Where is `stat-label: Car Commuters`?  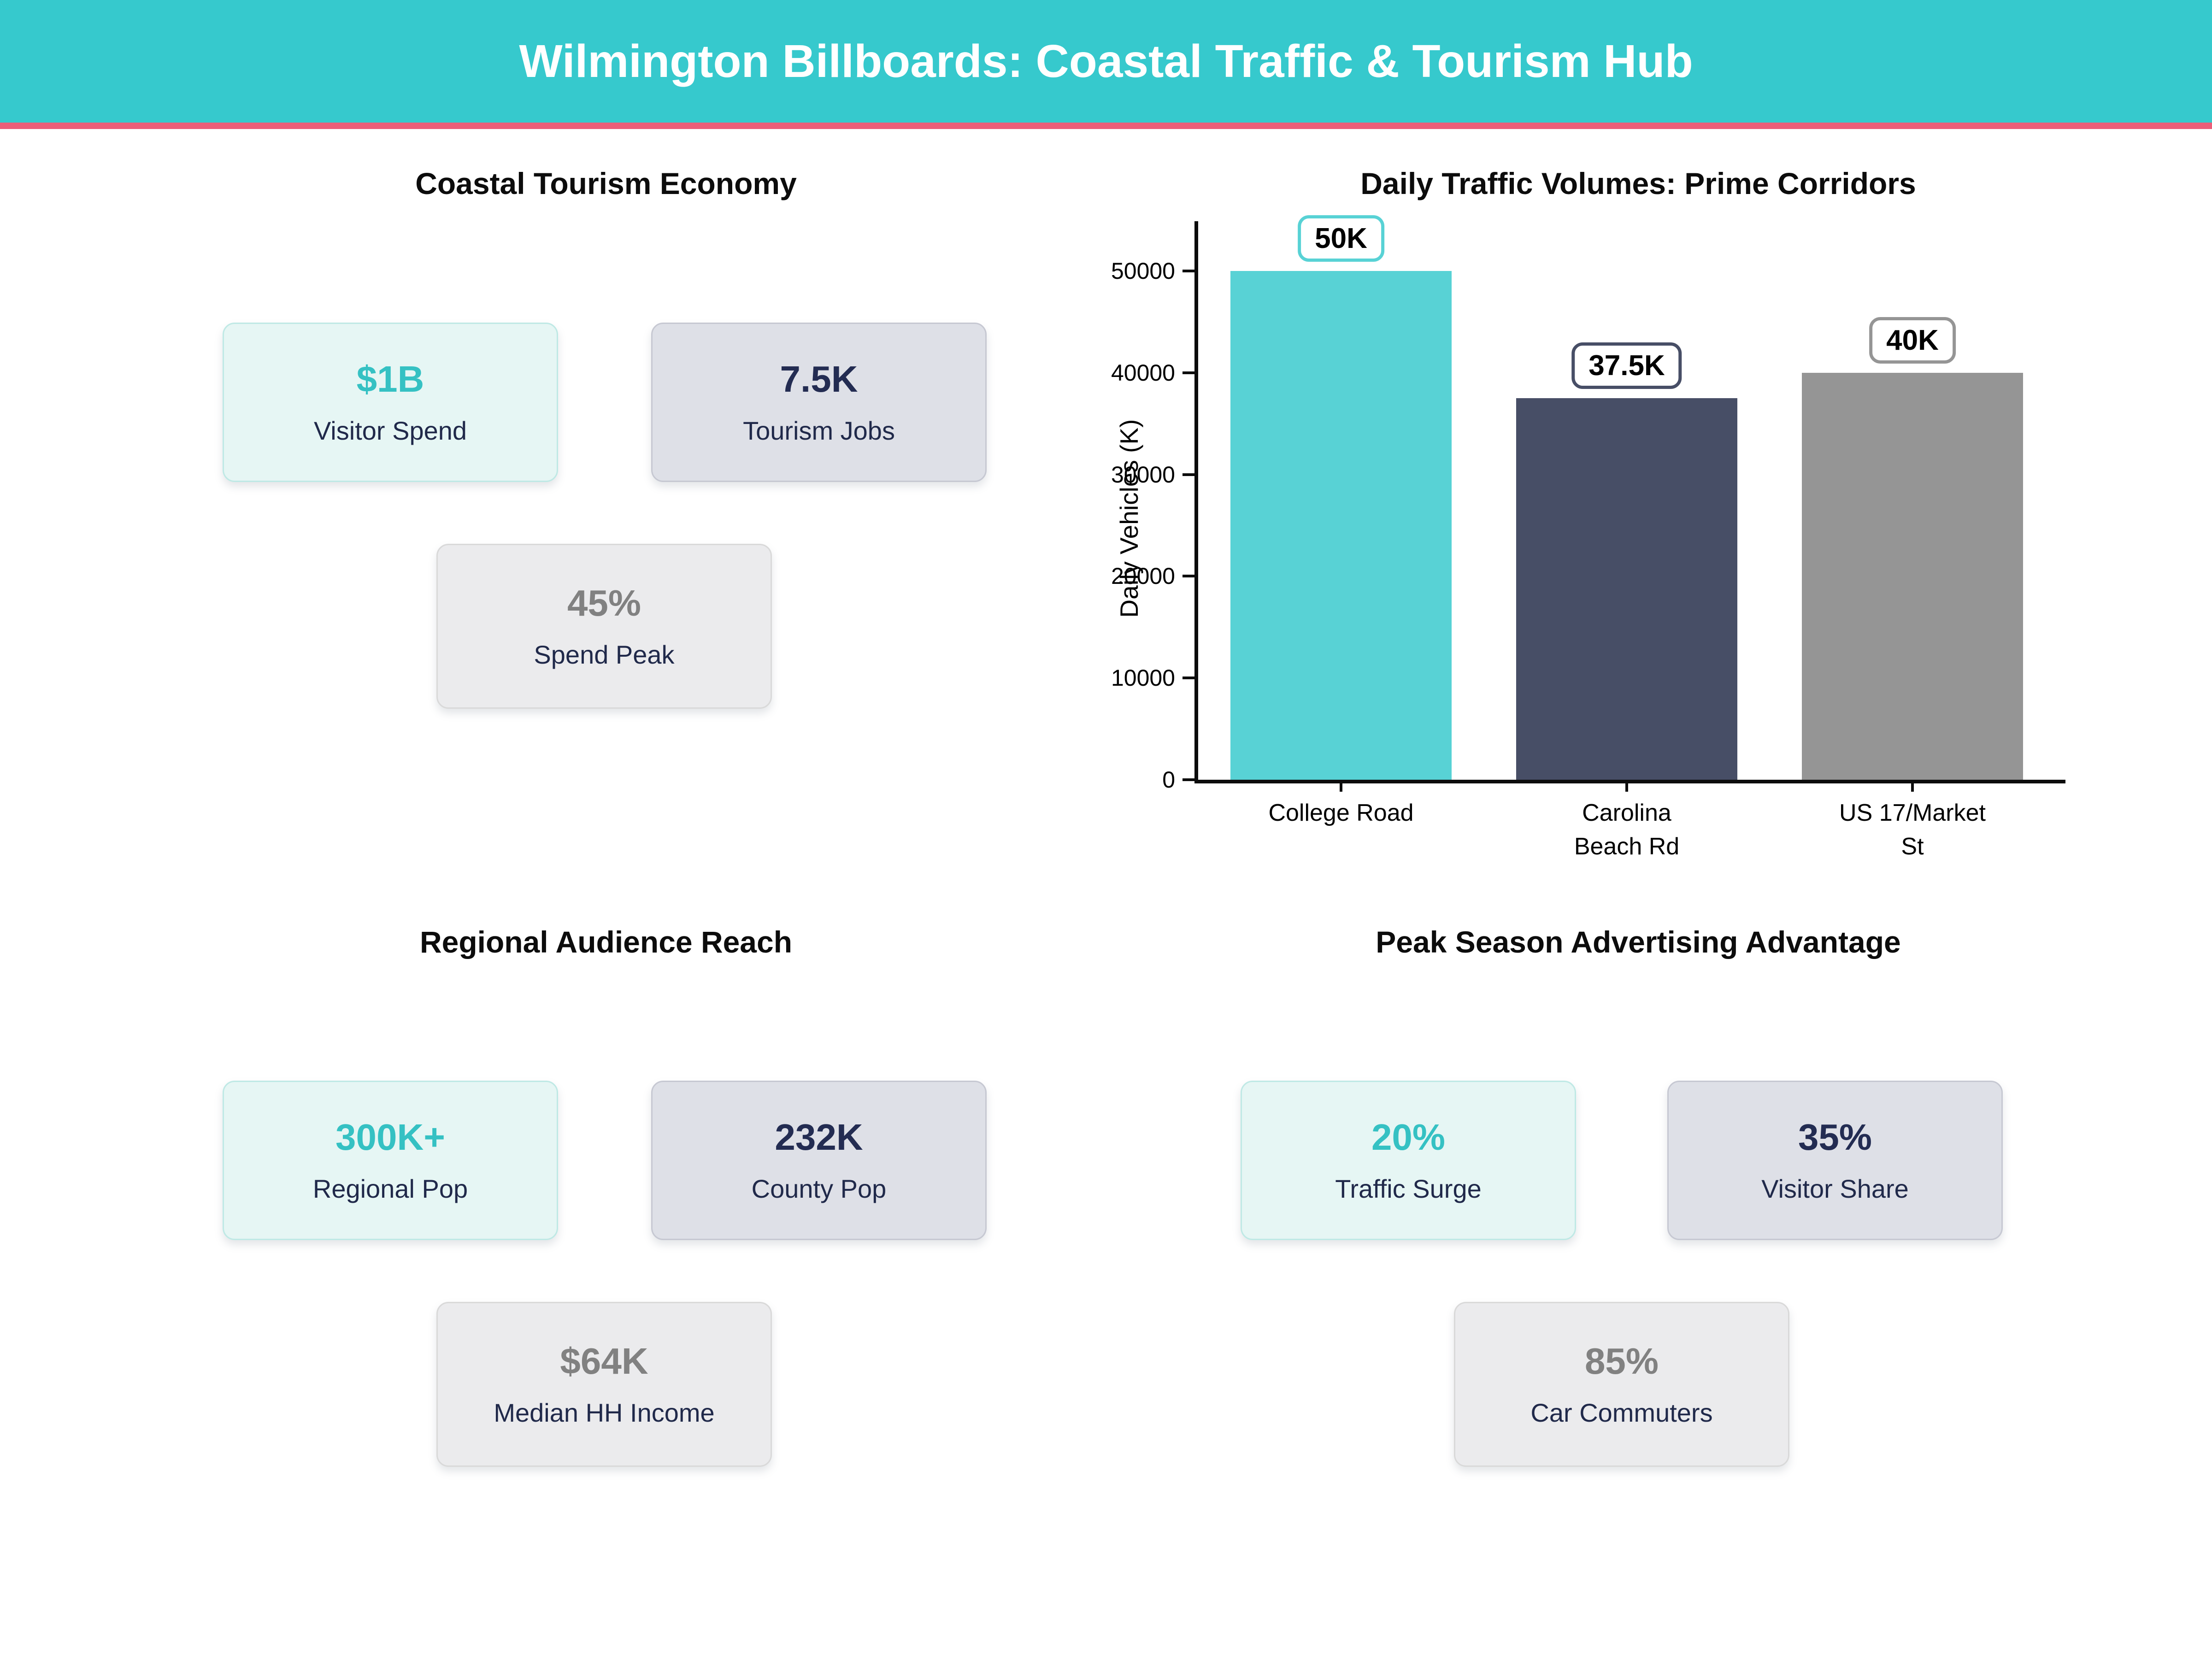
stat-label: Car Commuters is located at coordinates (1621, 1412).